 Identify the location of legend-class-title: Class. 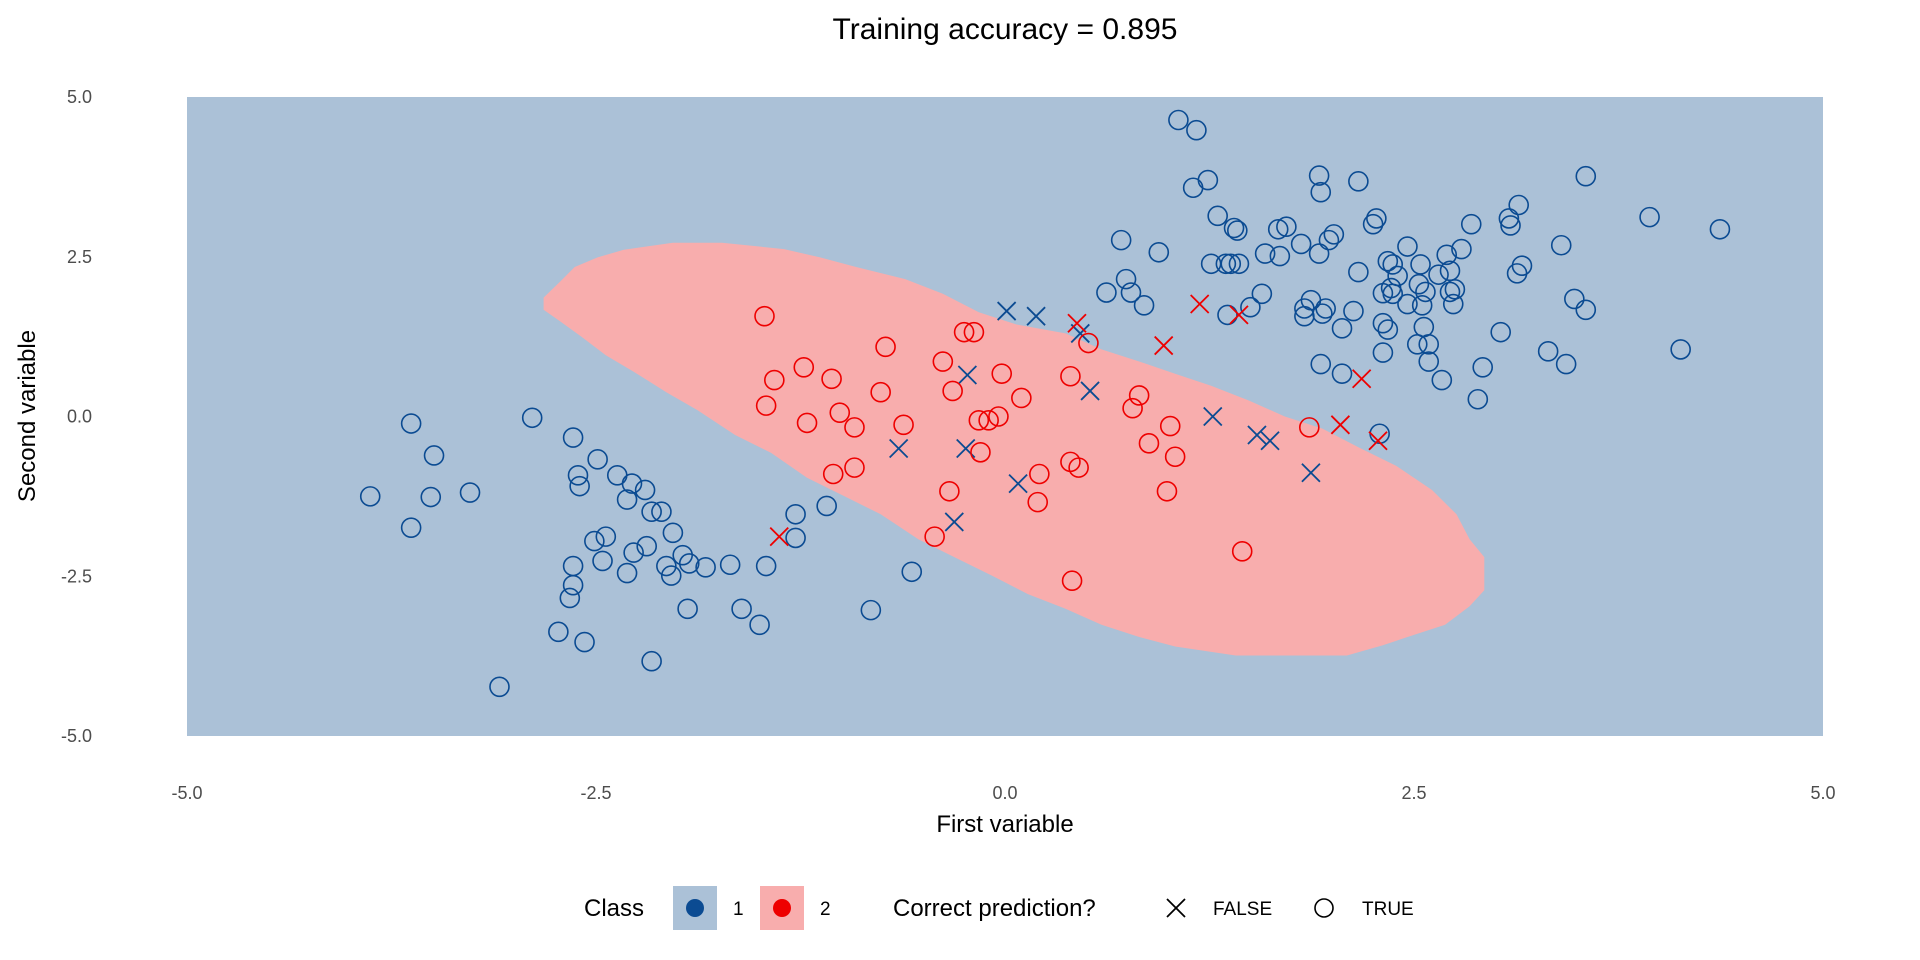
(614, 908).